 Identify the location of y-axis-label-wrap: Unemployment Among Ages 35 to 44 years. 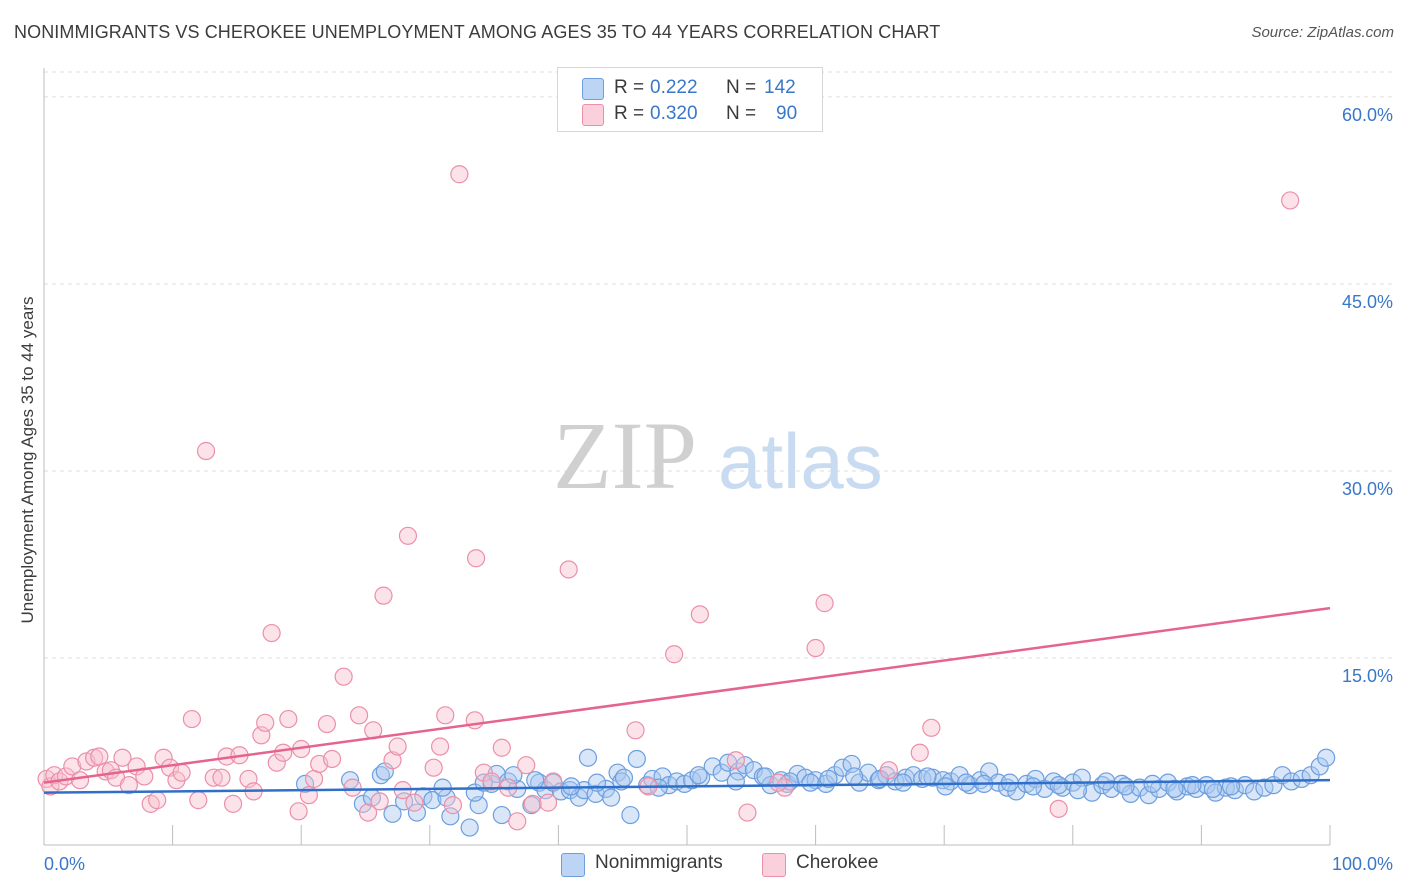
(28, 460).